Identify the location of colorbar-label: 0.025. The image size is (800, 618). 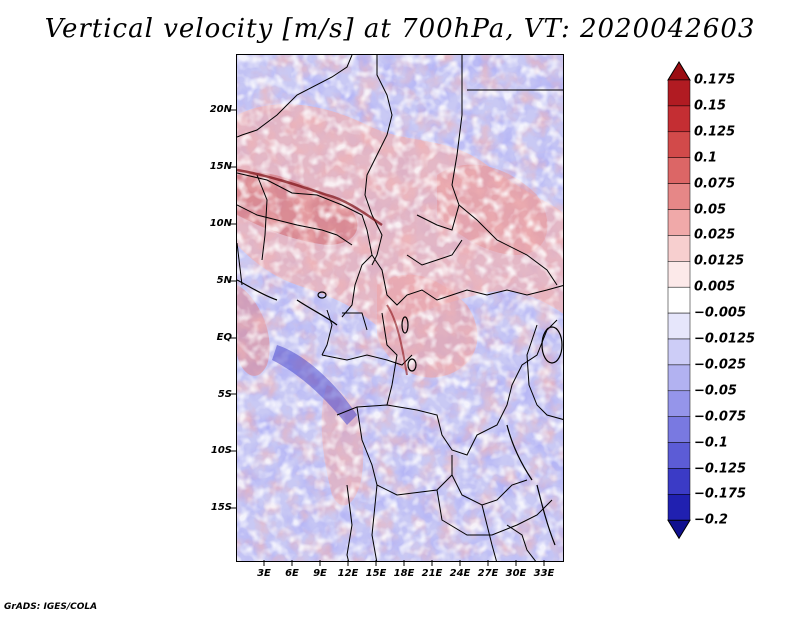
(715, 235).